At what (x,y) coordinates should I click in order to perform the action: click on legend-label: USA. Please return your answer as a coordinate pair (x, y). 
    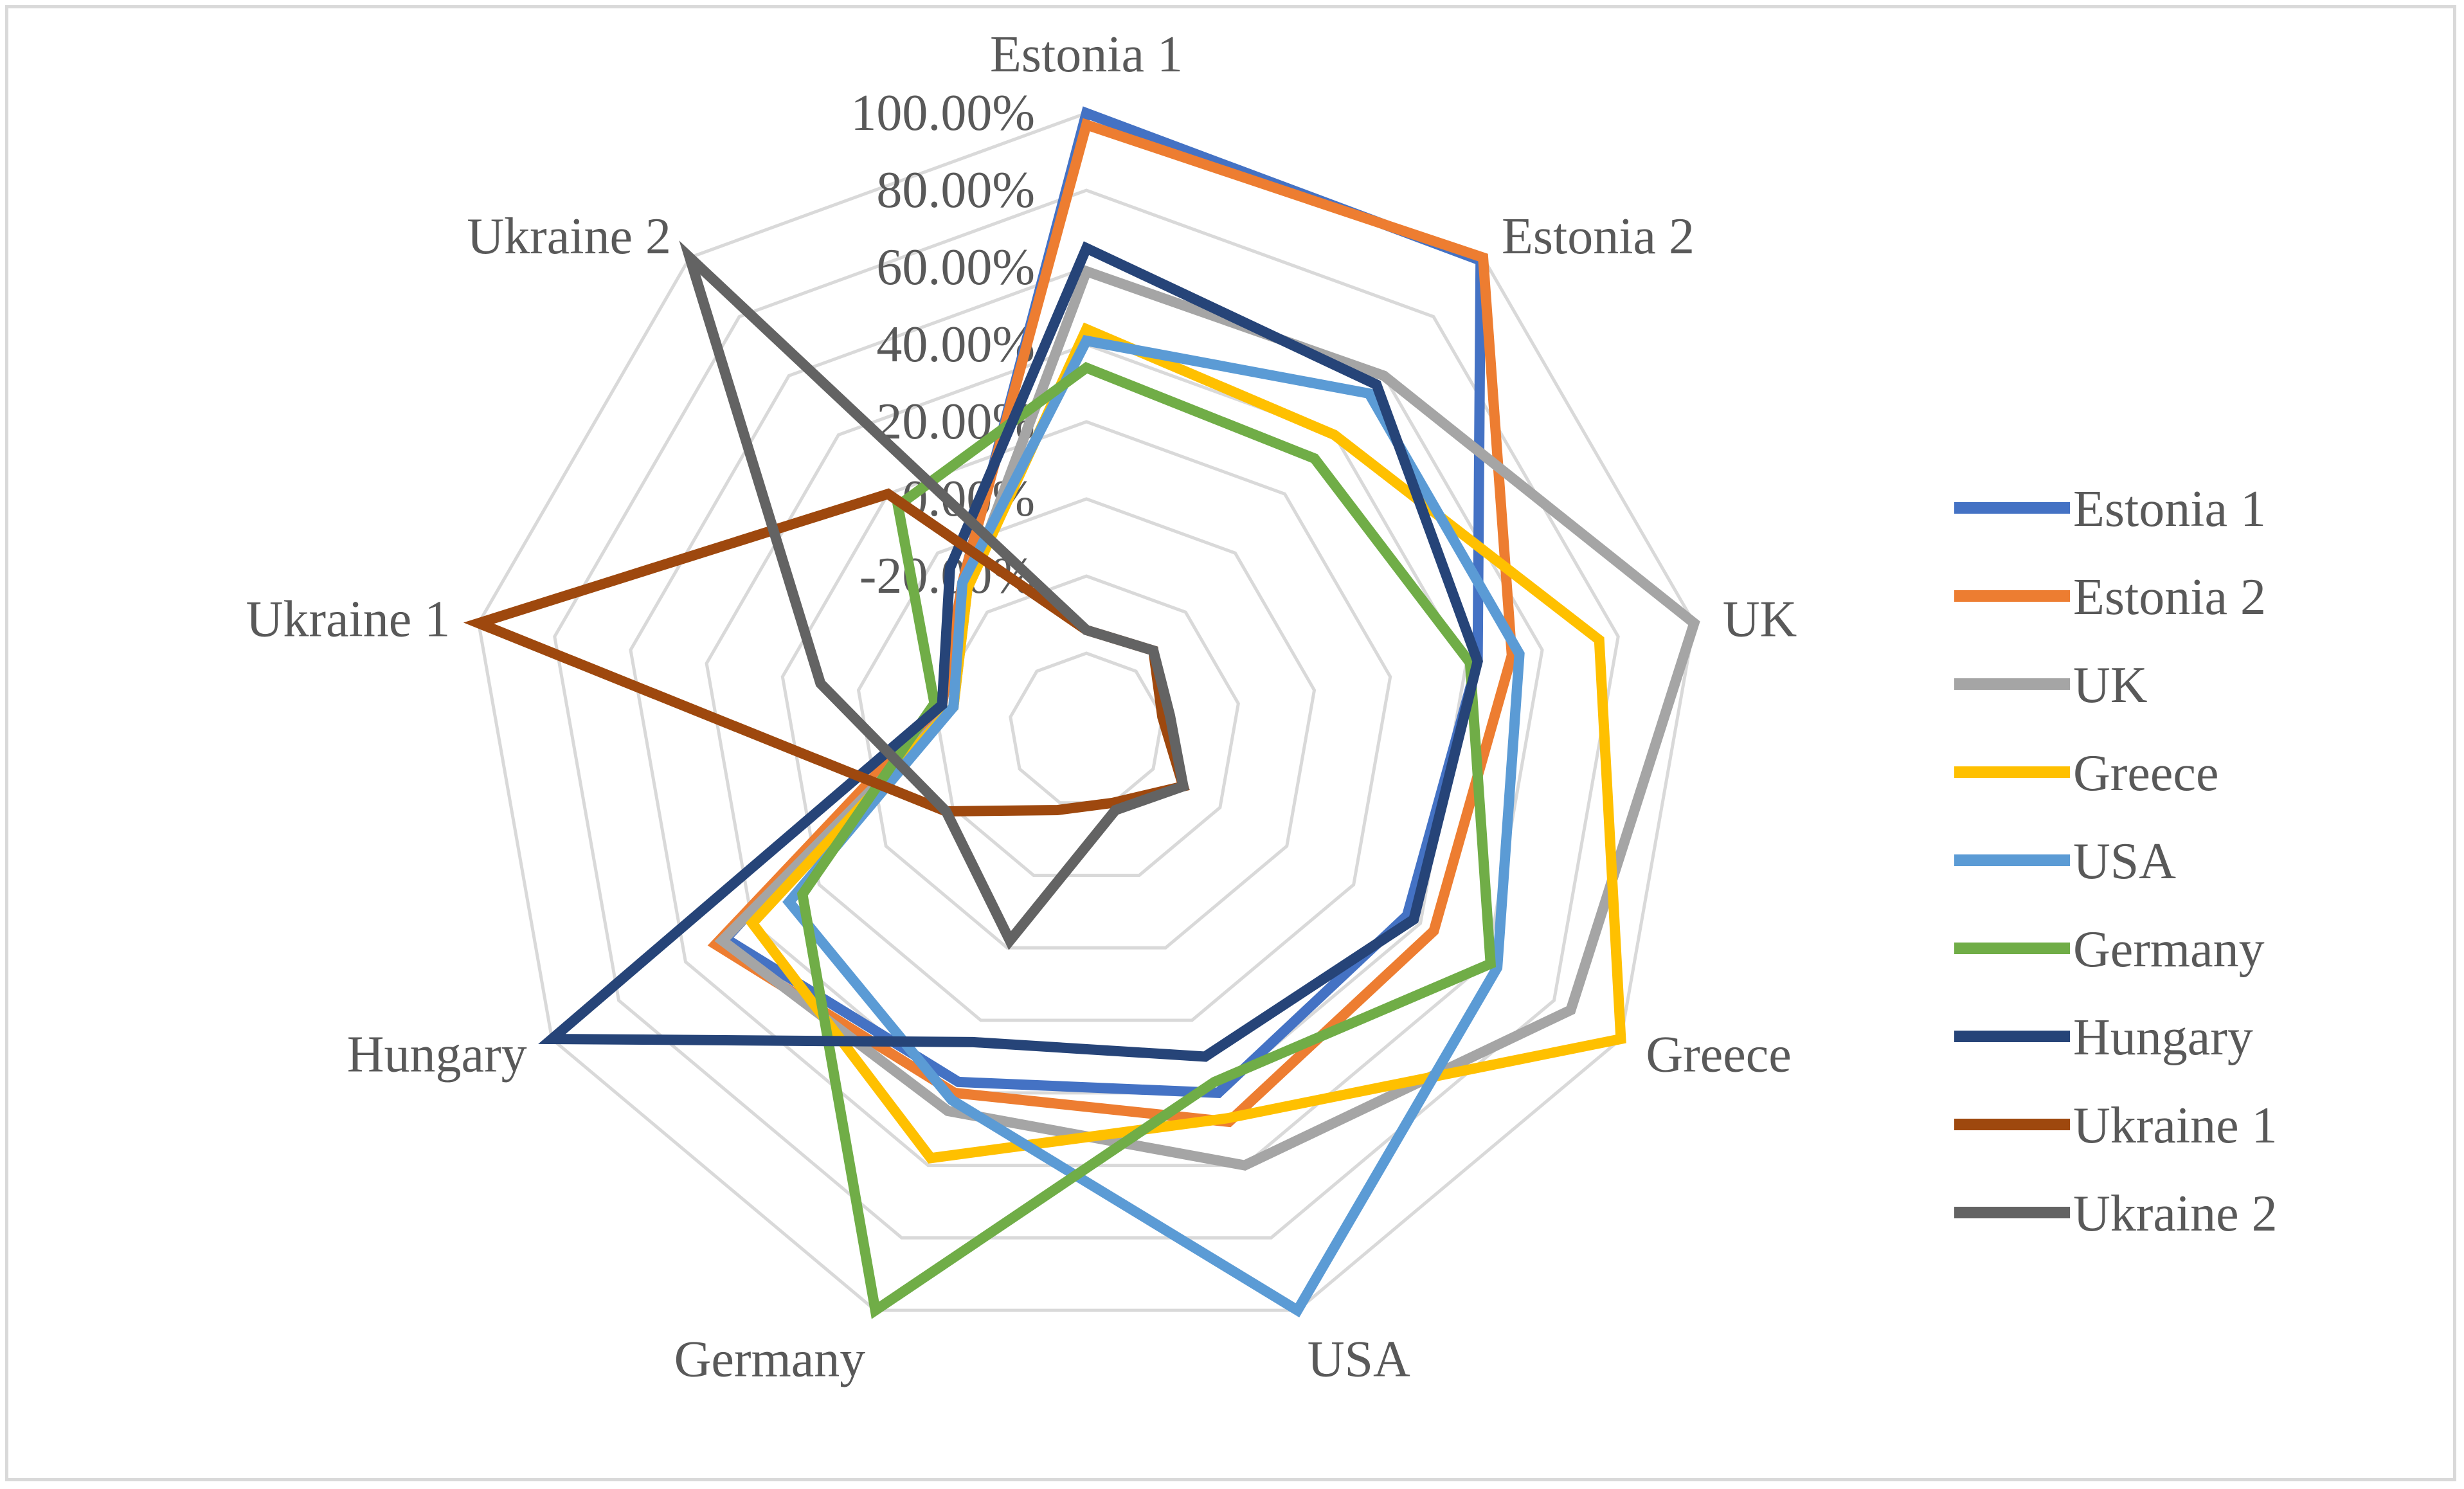
    Looking at the image, I should click on (2124, 862).